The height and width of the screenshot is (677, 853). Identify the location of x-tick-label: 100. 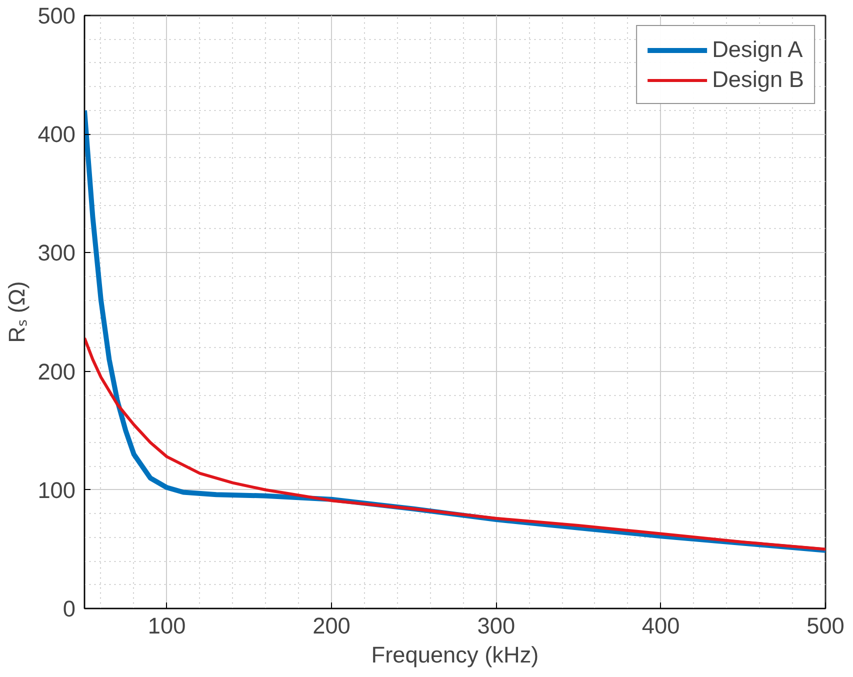
(167, 625).